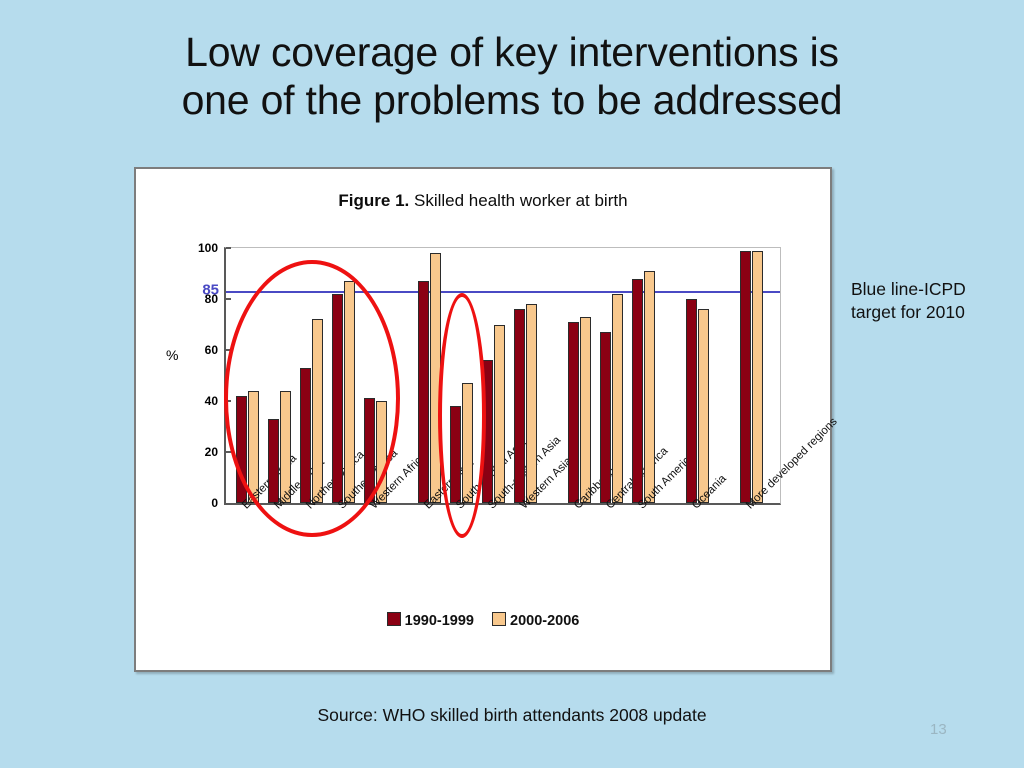 Image resolution: width=1024 pixels, height=768 pixels. I want to click on bar-group: South-central Asia, so click(489, 379).